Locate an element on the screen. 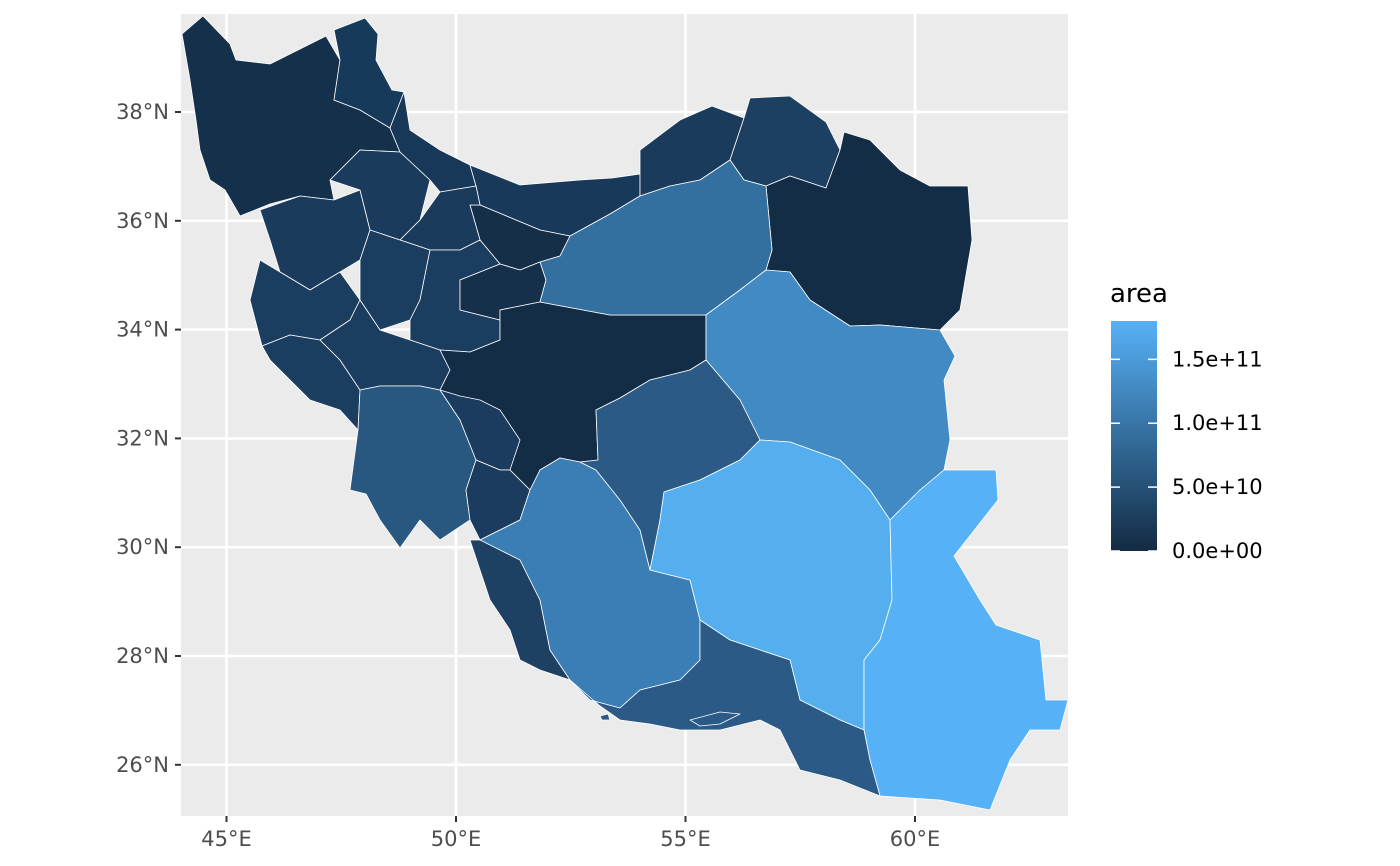  legend-ticks: 1.5e+11 1.0e+11 5.0e+10 0.0e+00 is located at coordinates (1187, 455).